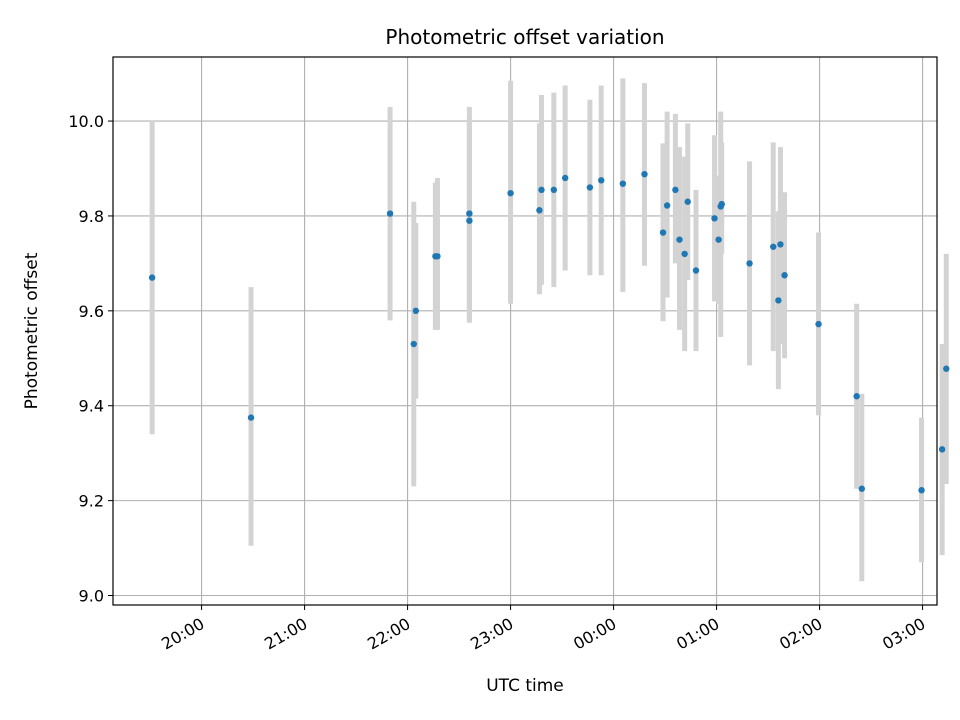 The width and height of the screenshot is (960, 720). I want to click on y-tick-label: 9.2, so click(91, 501).